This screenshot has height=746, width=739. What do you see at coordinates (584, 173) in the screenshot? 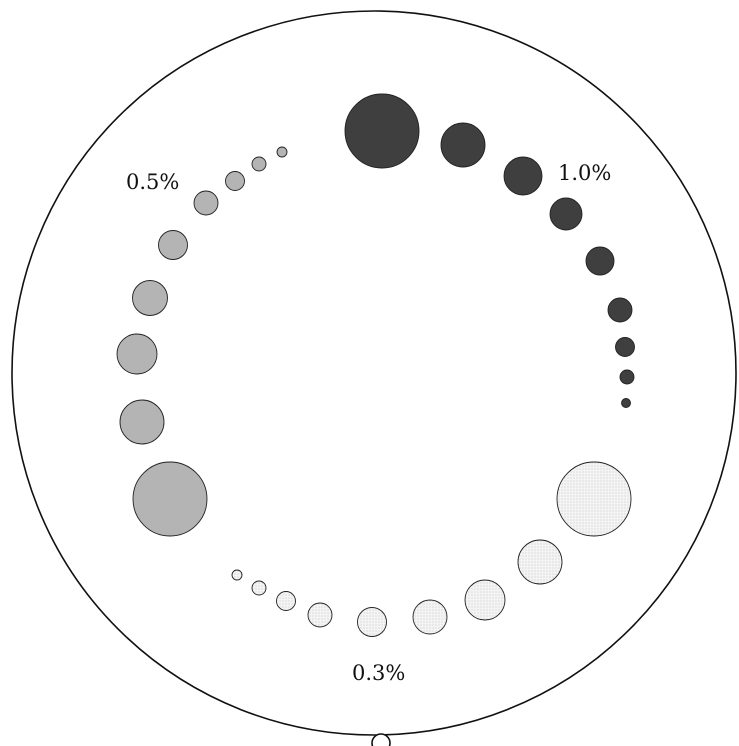
I see `label-dark-concentration: 1.0%` at bounding box center [584, 173].